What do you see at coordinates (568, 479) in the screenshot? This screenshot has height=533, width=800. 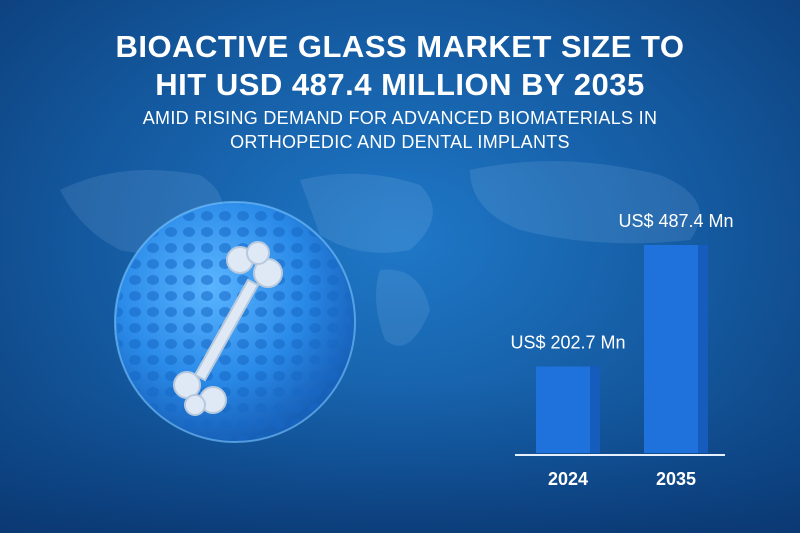 I see `x-tick-label: 2024` at bounding box center [568, 479].